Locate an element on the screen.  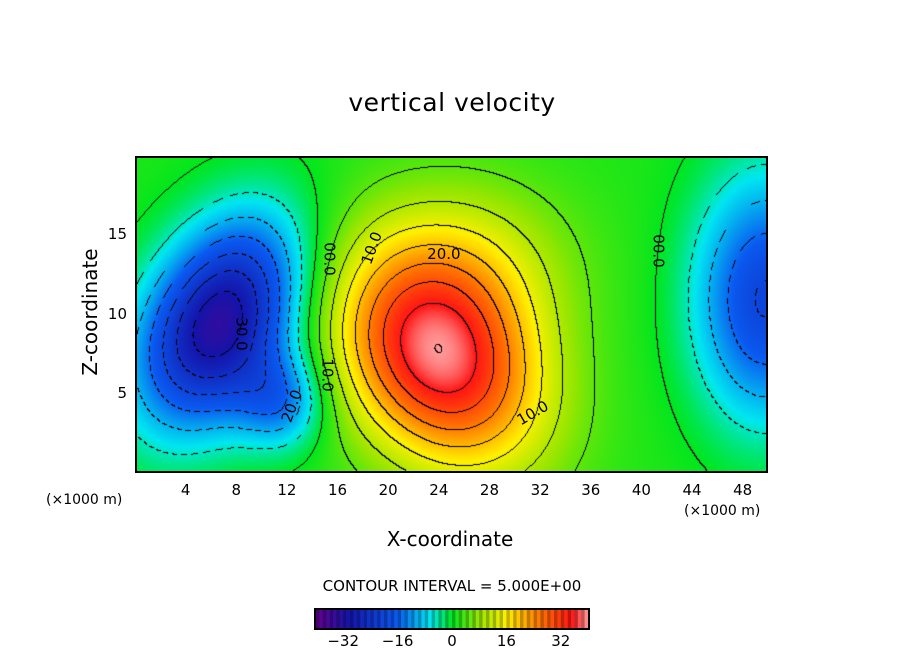
x-tick-label: 20 is located at coordinates (388, 490).